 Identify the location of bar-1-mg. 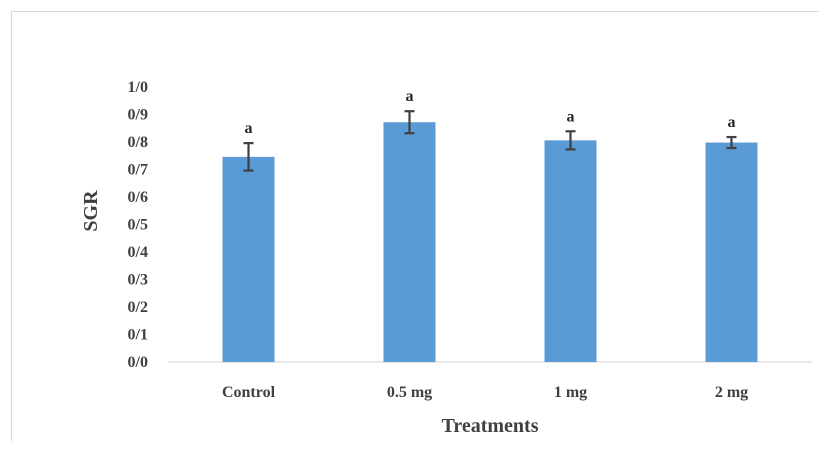
(570, 251).